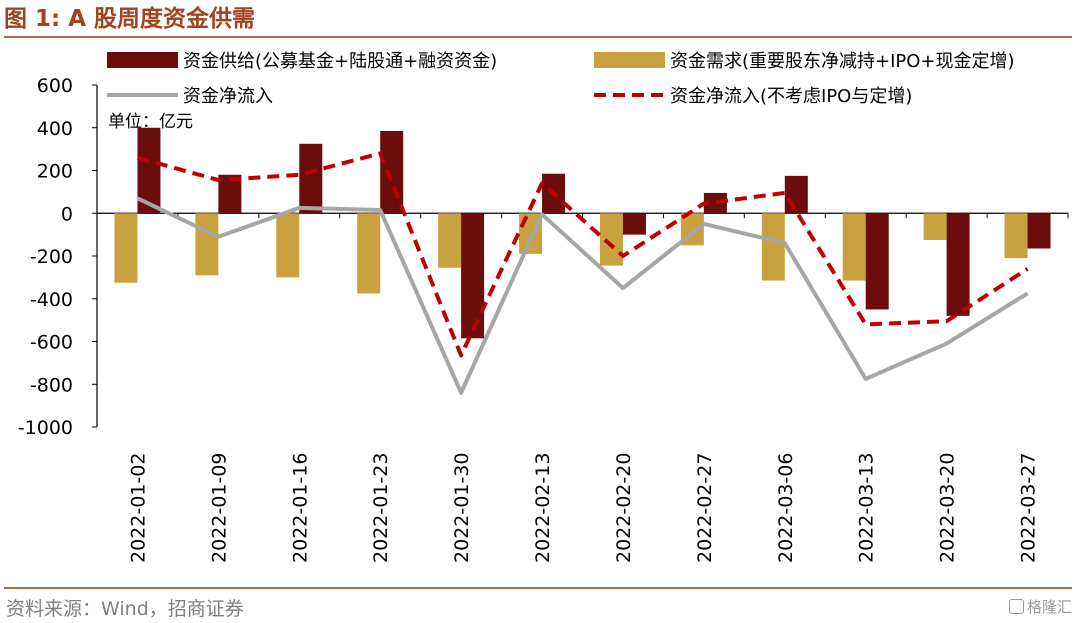 This screenshot has height=623, width=1080. I want to click on figure-title: 图 1: A 股周度资金供需, so click(130, 19).